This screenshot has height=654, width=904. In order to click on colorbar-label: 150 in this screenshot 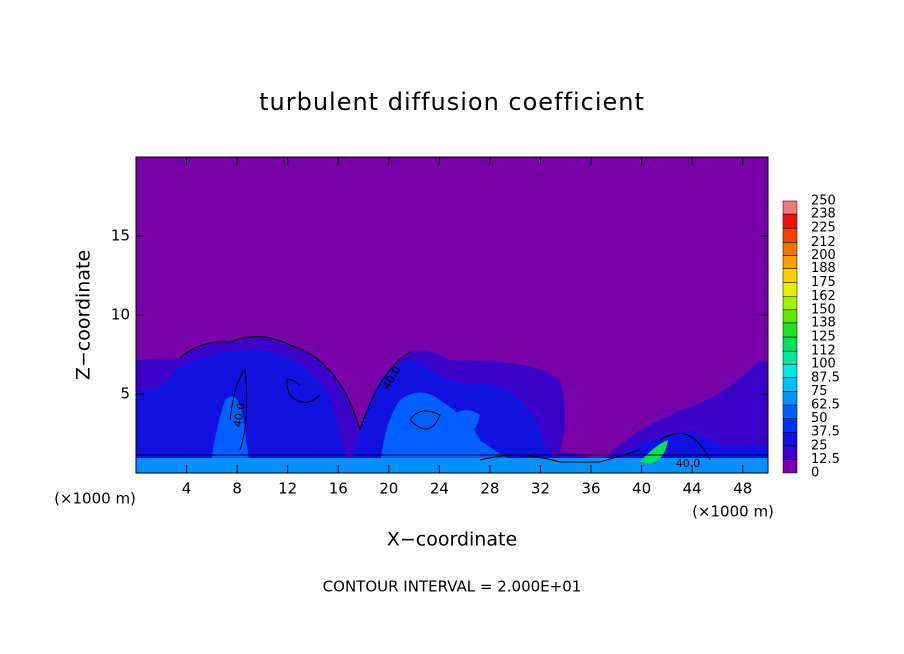, I will do `click(823, 309)`.